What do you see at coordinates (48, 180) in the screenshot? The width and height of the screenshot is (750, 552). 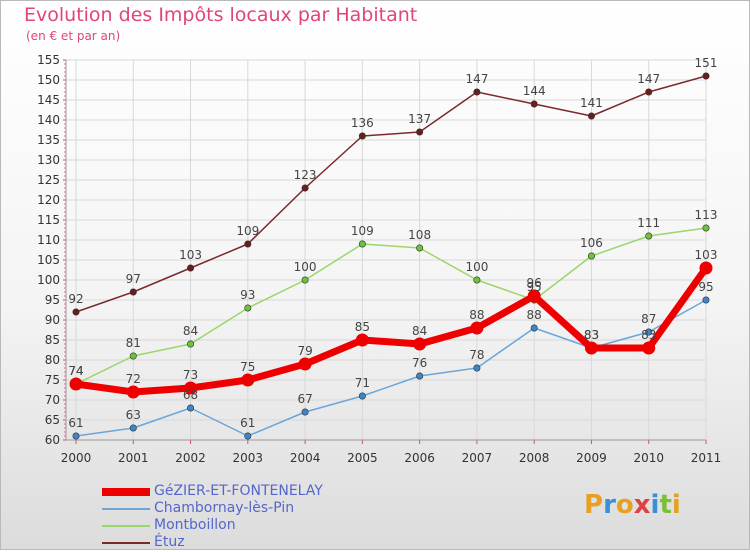 I see `y-tick-label: 125` at bounding box center [48, 180].